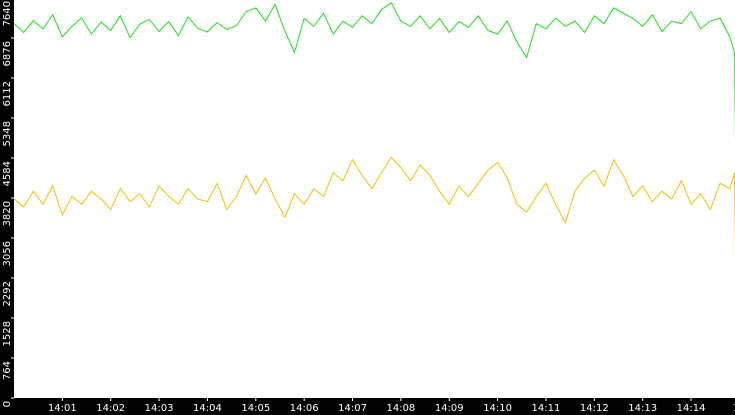  What do you see at coordinates (7, 133) in the screenshot?
I see `y-tick-label: 5348` at bounding box center [7, 133].